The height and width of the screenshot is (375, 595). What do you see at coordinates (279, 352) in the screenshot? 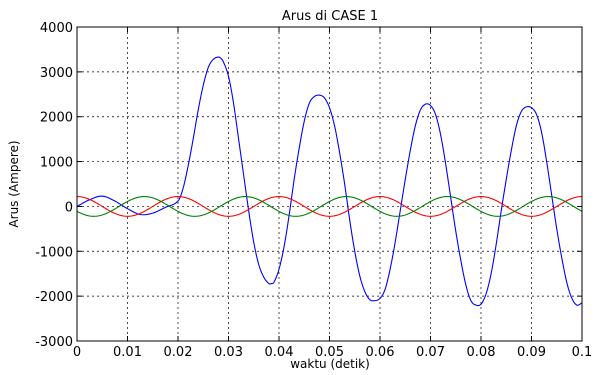
I see `x-tick-label: 0.04` at bounding box center [279, 352].